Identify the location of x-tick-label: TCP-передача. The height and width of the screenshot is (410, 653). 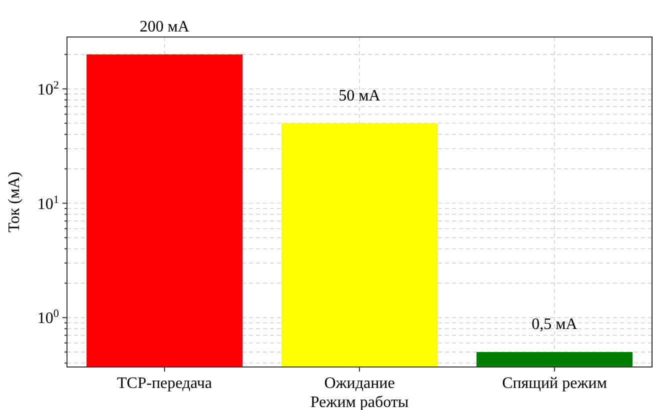
(164, 383).